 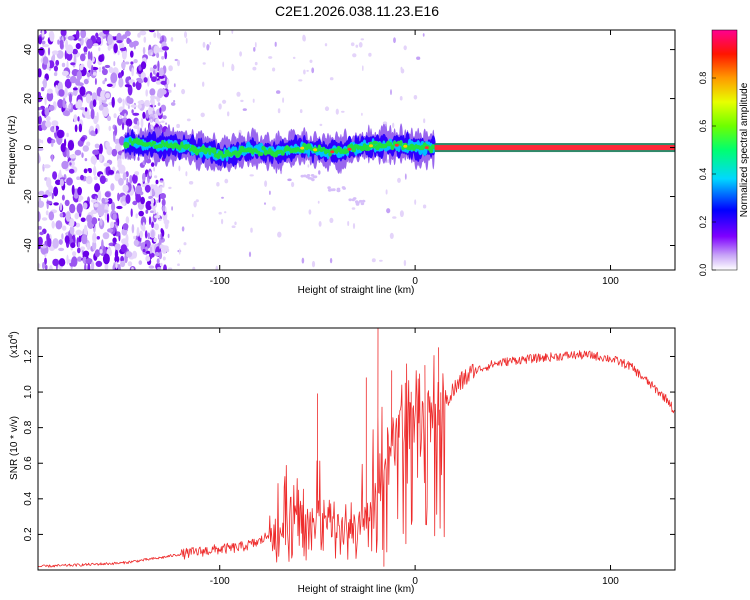 I want to click on signal-band-cell, so click(x=302, y=150).